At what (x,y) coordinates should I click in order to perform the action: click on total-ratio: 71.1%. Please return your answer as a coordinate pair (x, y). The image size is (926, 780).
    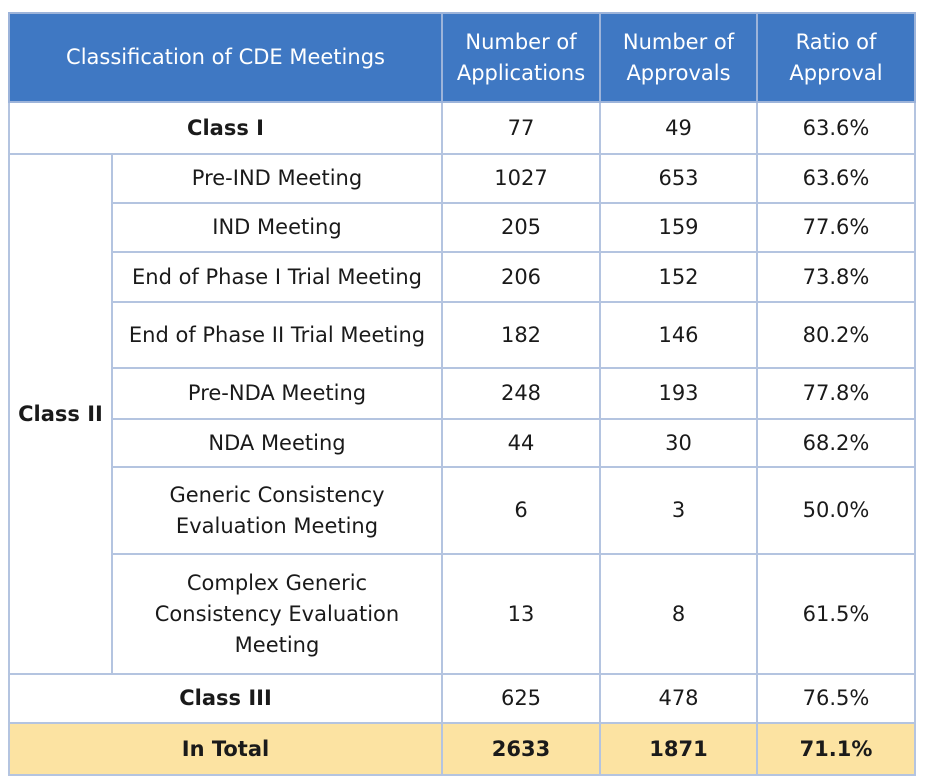
    Looking at the image, I should click on (836, 749).